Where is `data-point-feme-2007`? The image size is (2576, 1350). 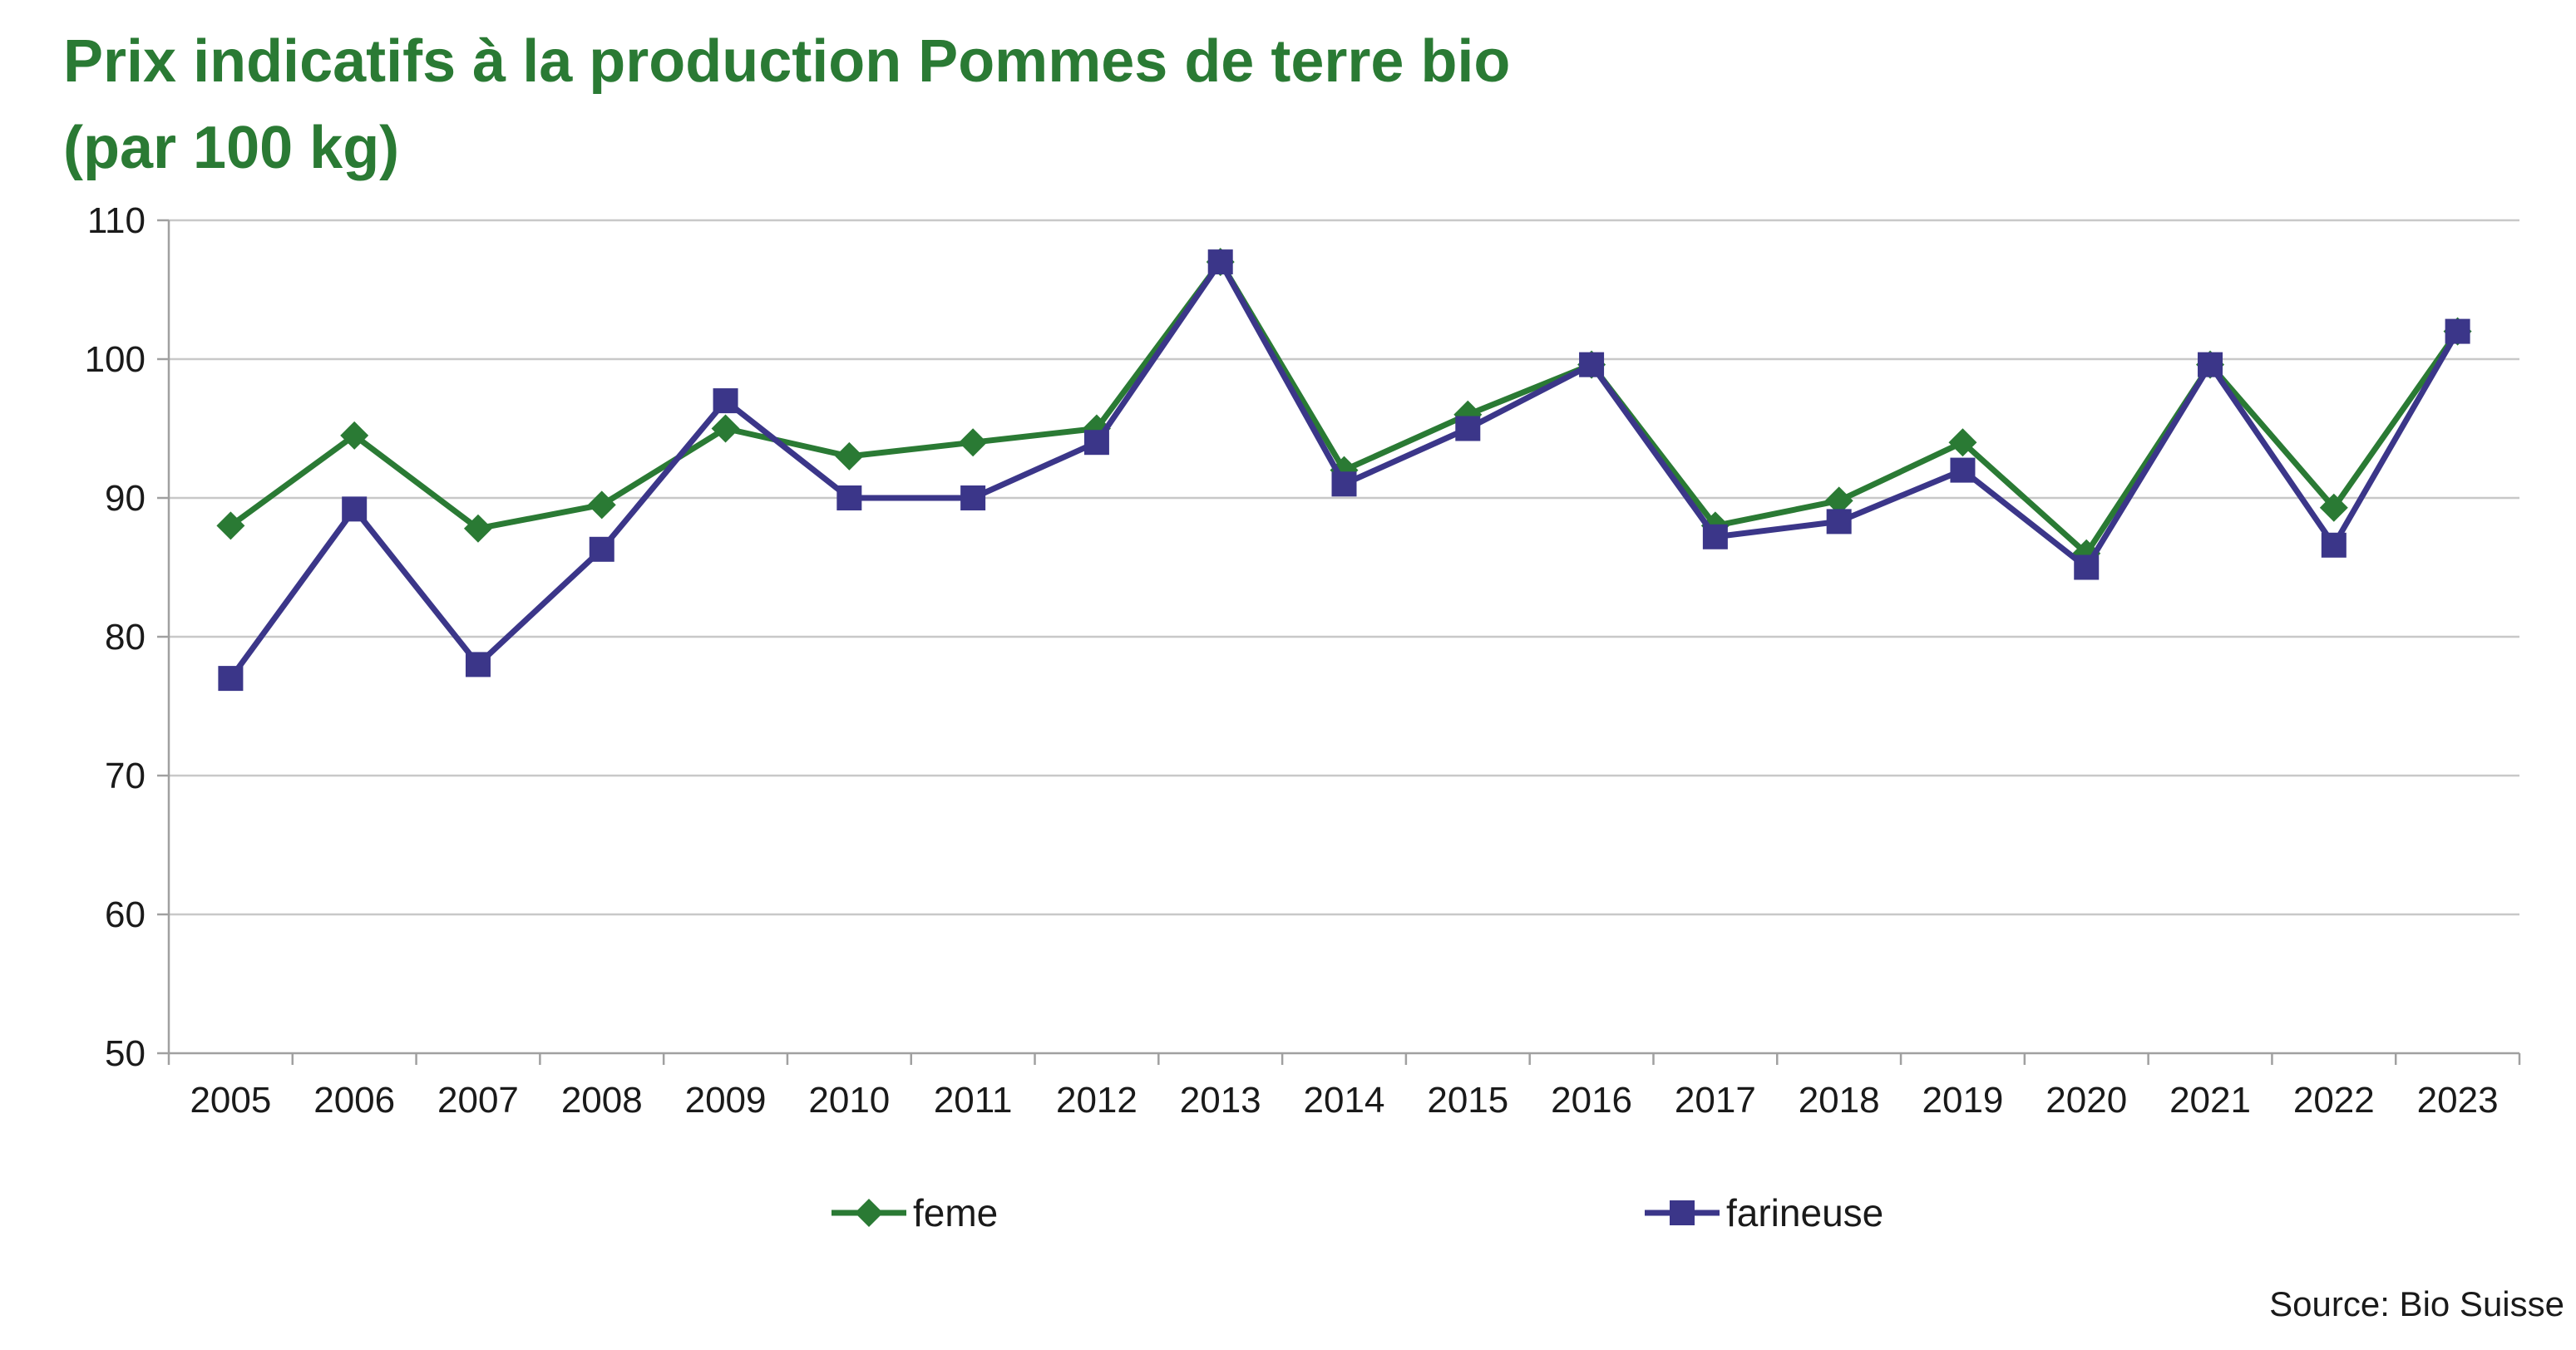 data-point-feme-2007 is located at coordinates (477, 528).